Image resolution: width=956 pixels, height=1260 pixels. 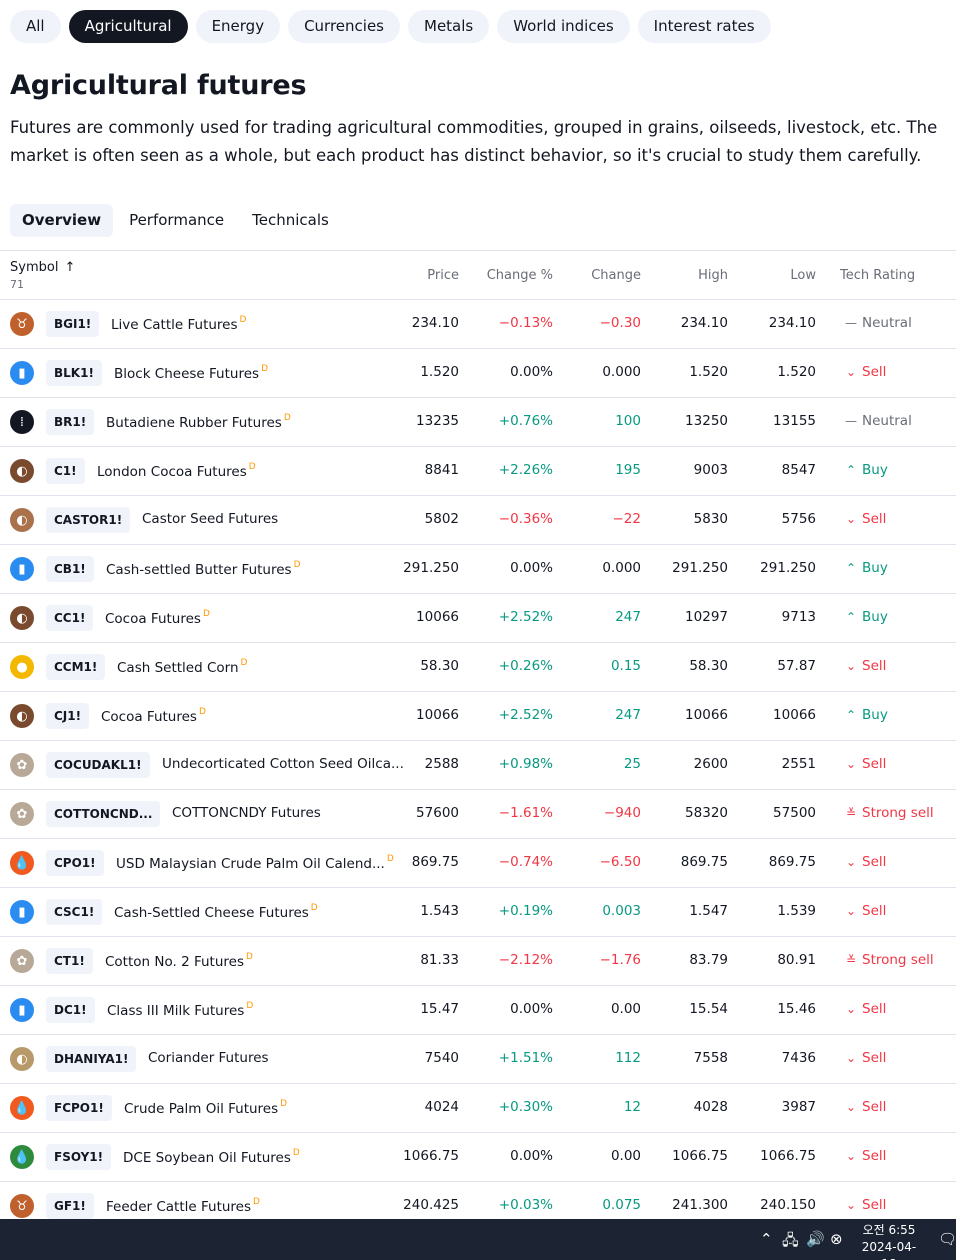 What do you see at coordinates (889, 1241) in the screenshot?
I see `taskbar-clock: 오전 6:55 2024-04-18` at bounding box center [889, 1241].